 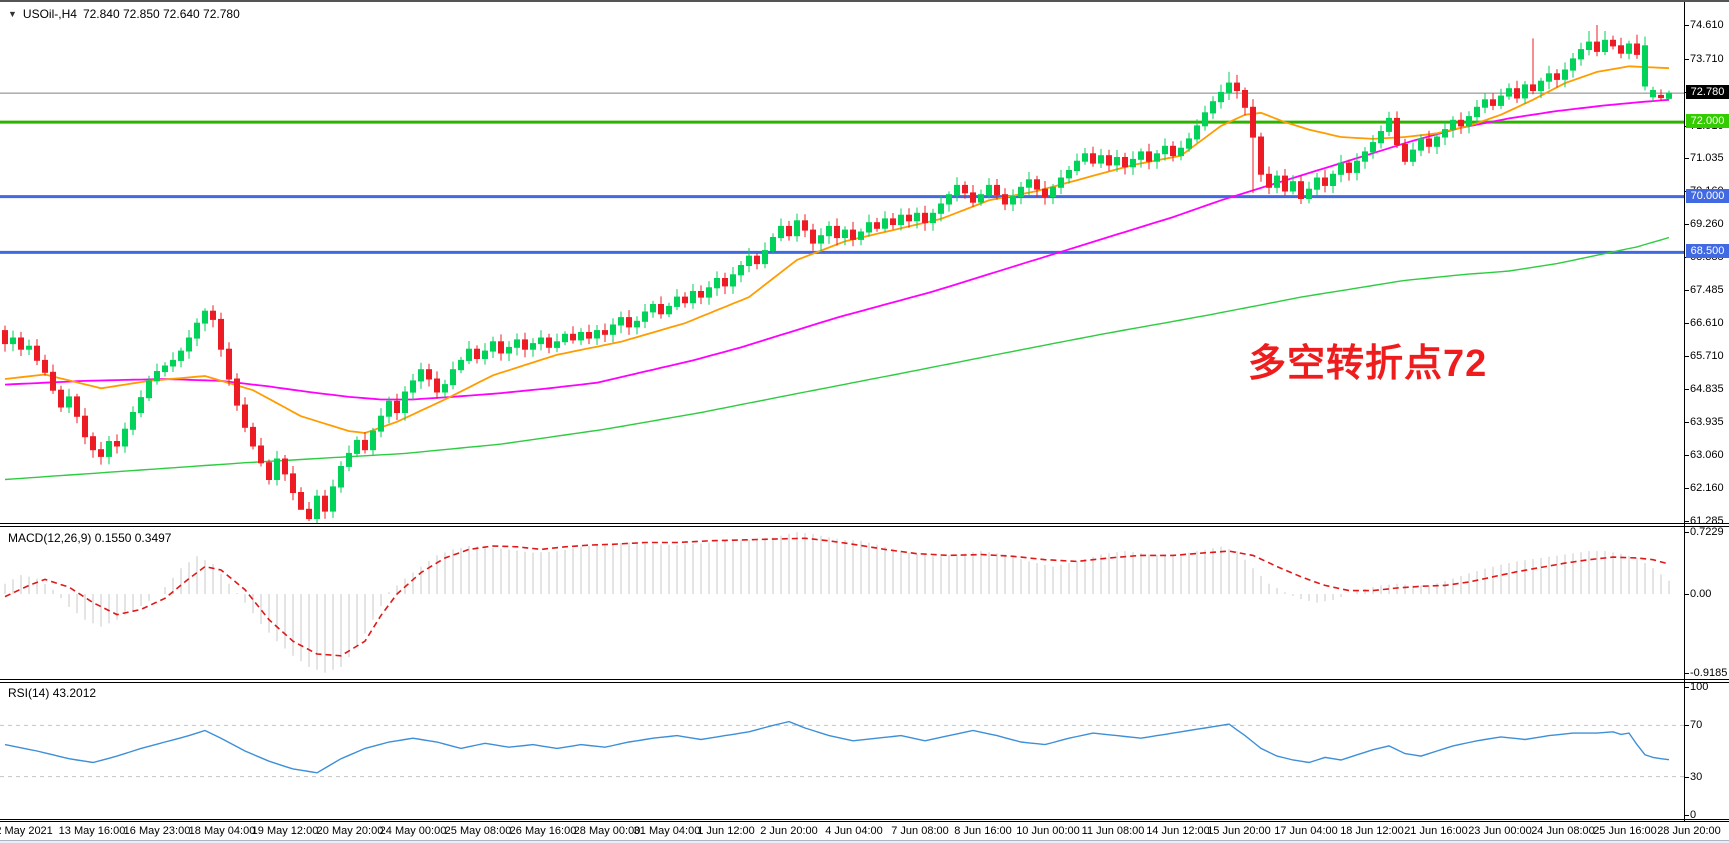 What do you see at coordinates (1372, 831) in the screenshot?
I see `date-tick: 18 Jun 12:00` at bounding box center [1372, 831].